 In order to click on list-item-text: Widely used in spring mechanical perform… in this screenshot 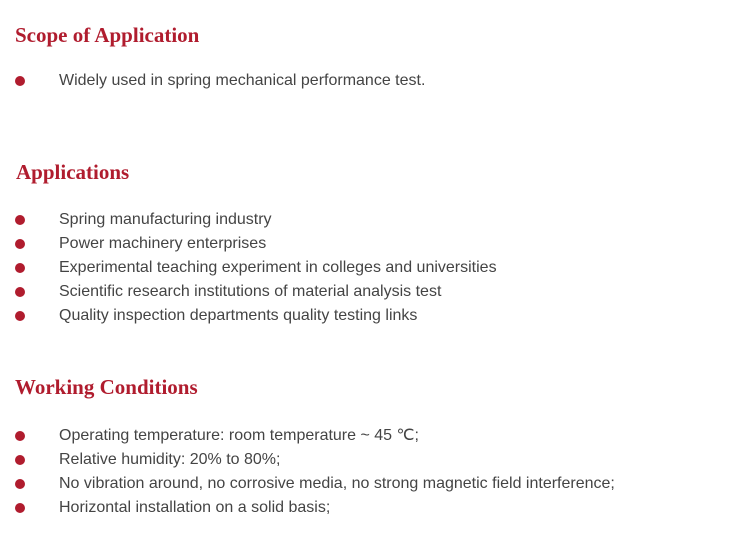, I will do `click(242, 80)`.